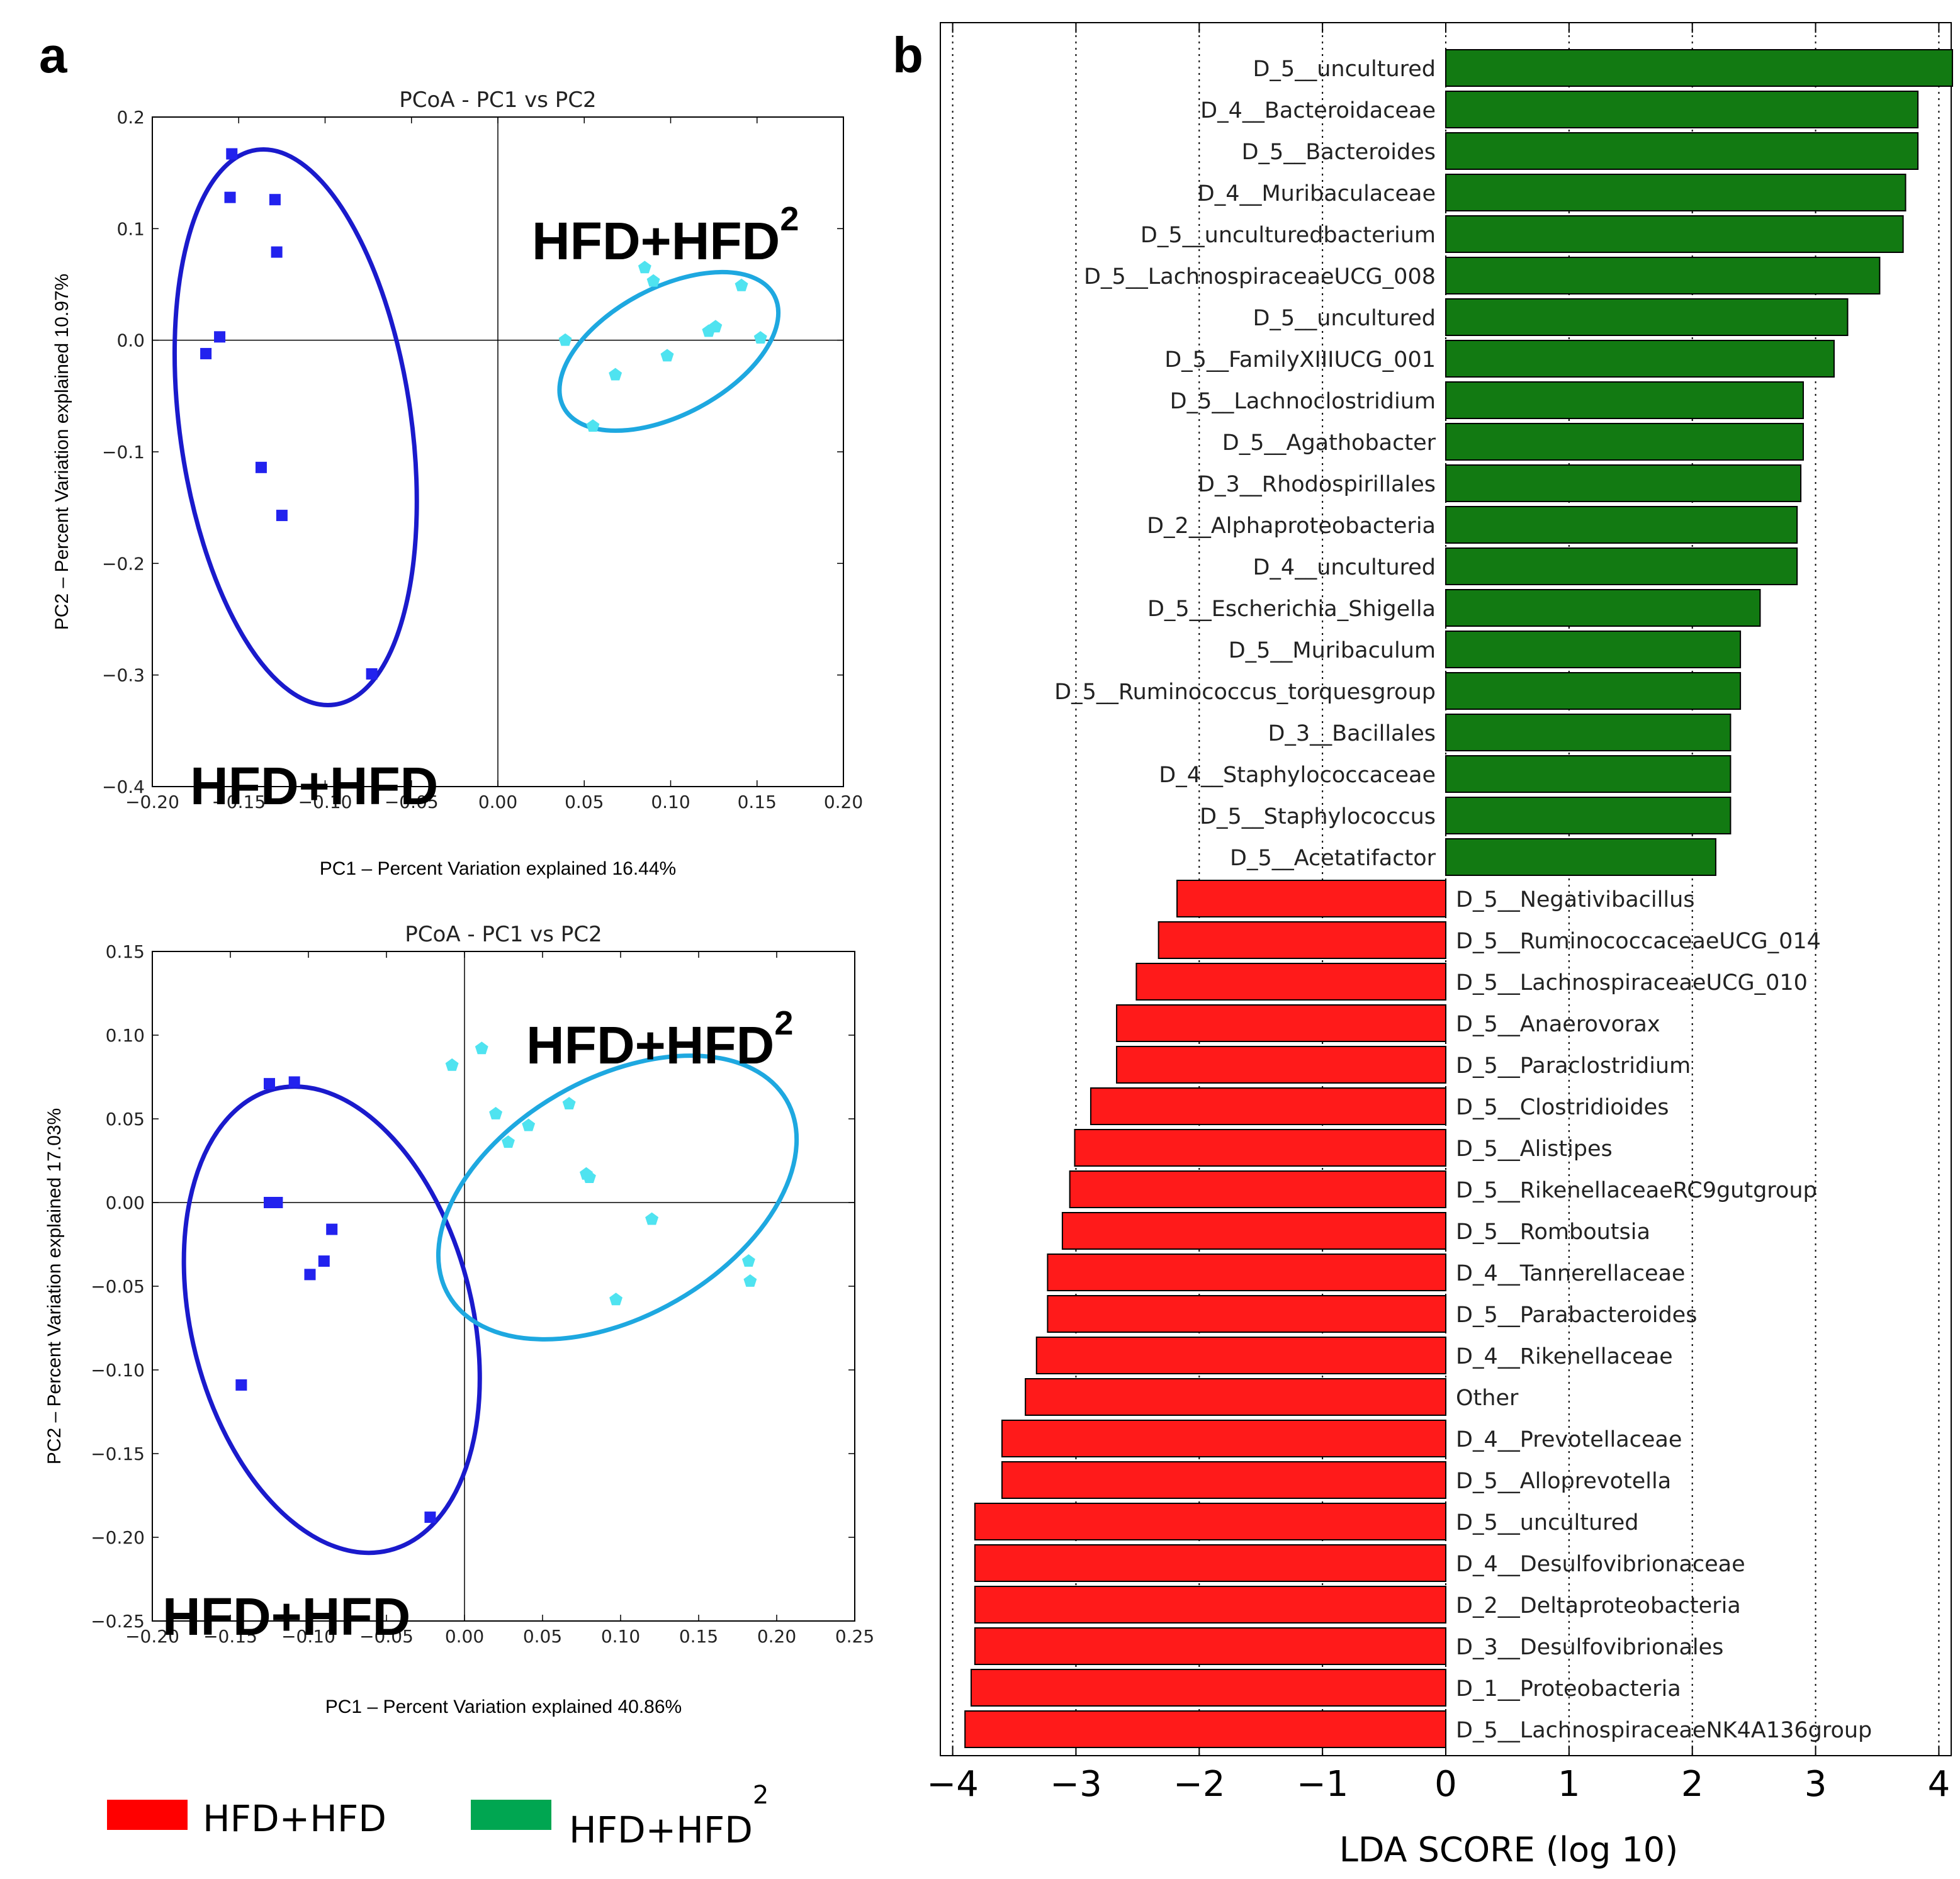 This screenshot has width=1960, height=1879. Describe the element at coordinates (1318, 110) in the screenshot. I see `lda-bar-label: D_4__Bacteroidaceae` at that location.